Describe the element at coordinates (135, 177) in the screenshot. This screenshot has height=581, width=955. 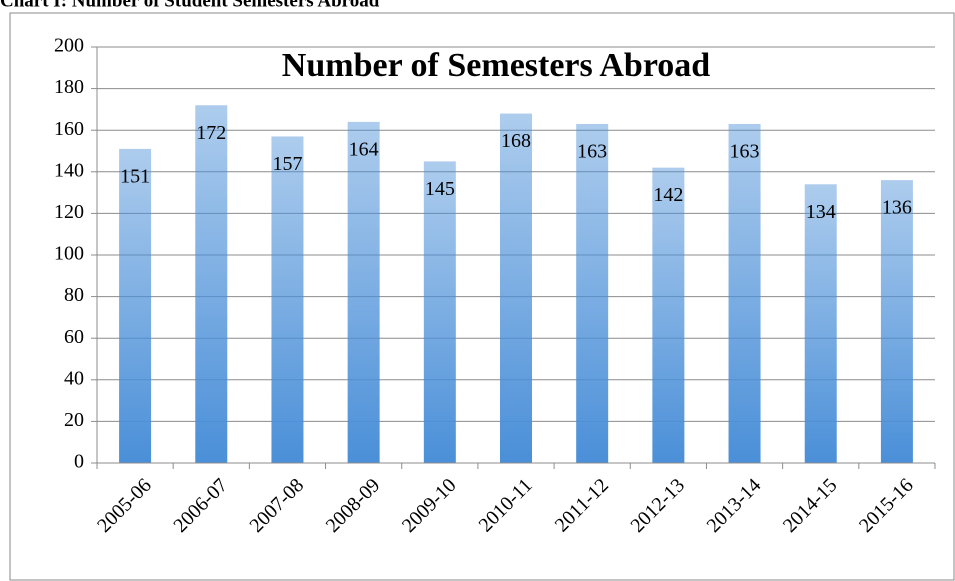
I see `data-label: 151` at that location.